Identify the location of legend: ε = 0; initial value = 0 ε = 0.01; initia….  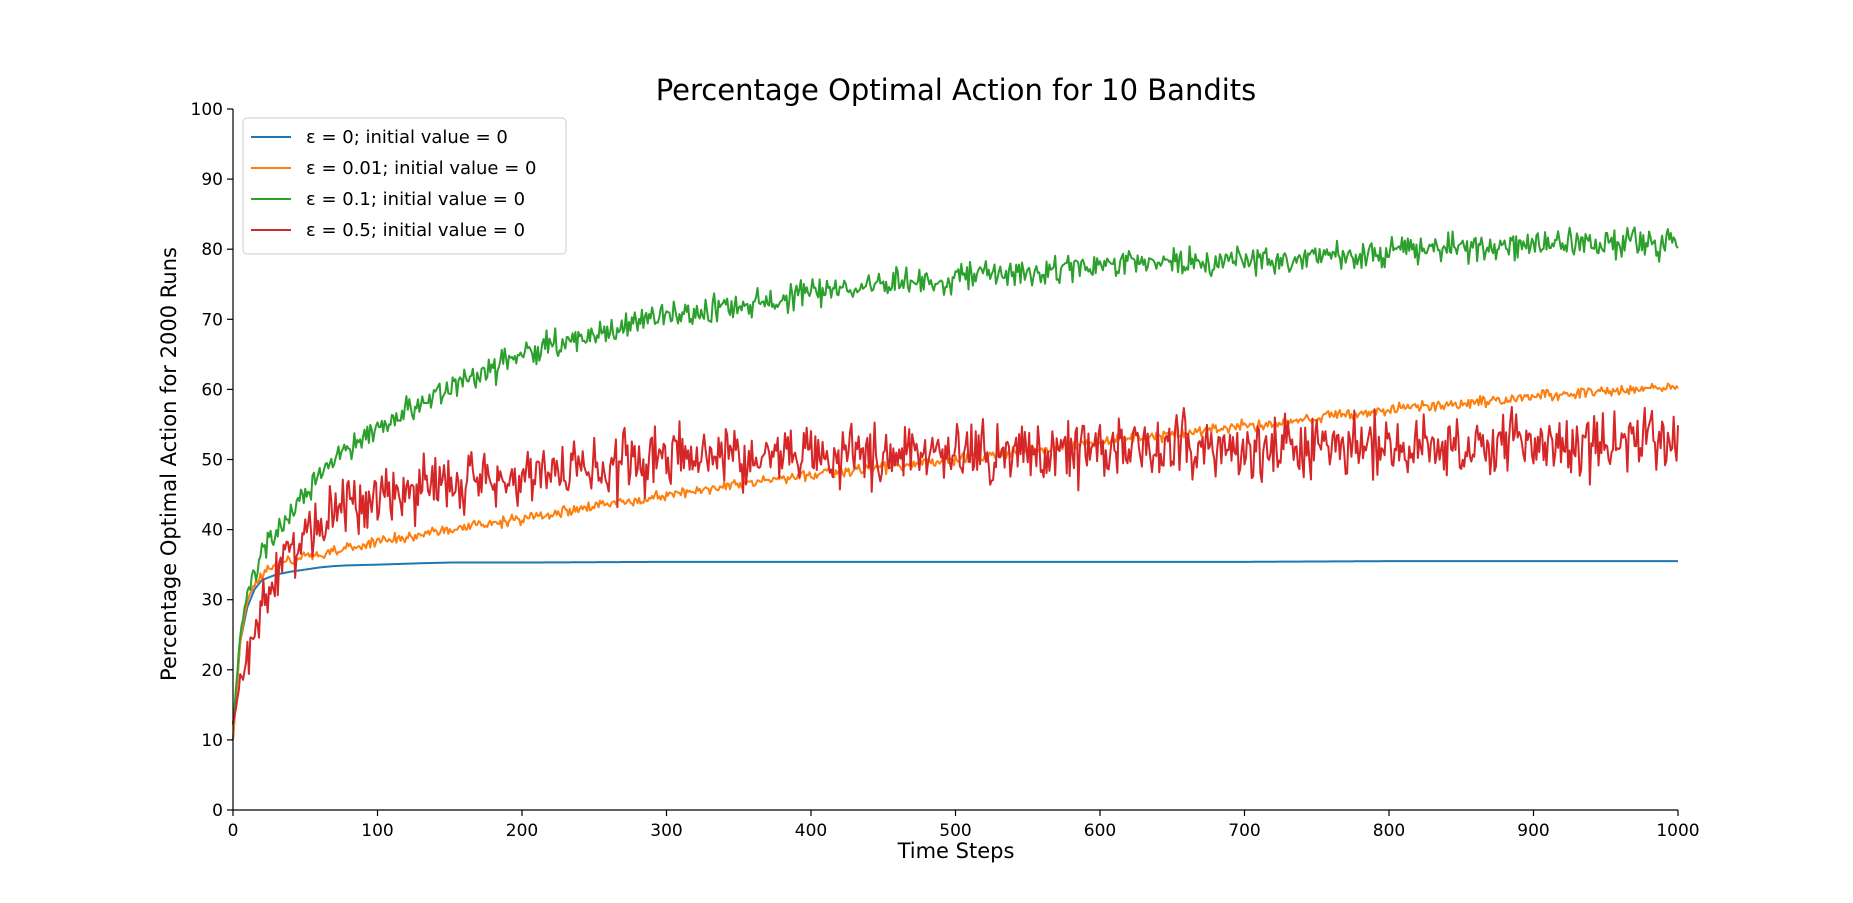
(404, 186).